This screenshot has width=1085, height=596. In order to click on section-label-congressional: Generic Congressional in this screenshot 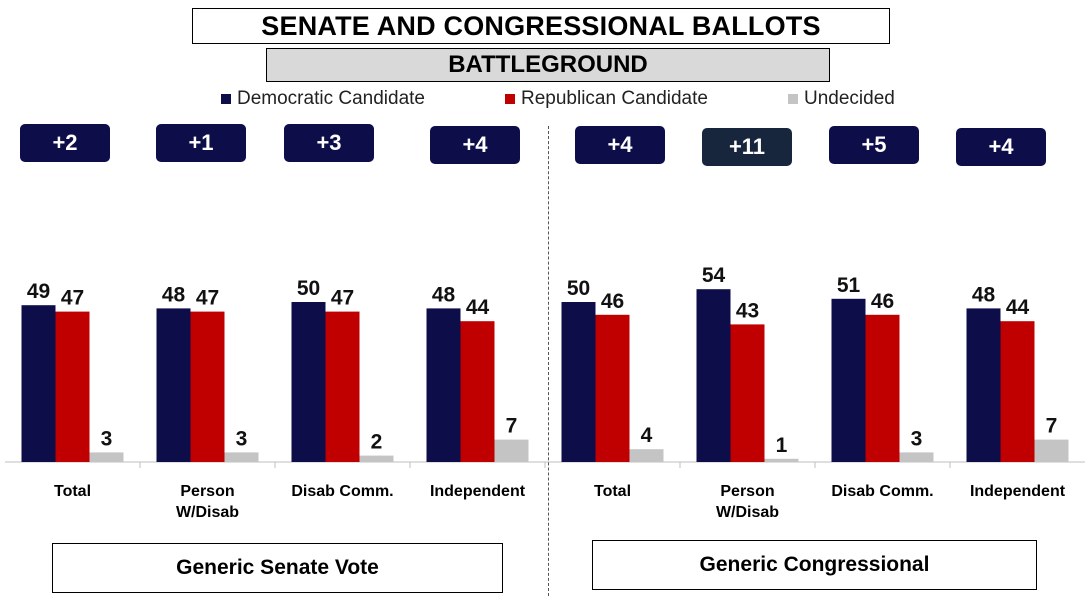, I will do `click(814, 565)`.